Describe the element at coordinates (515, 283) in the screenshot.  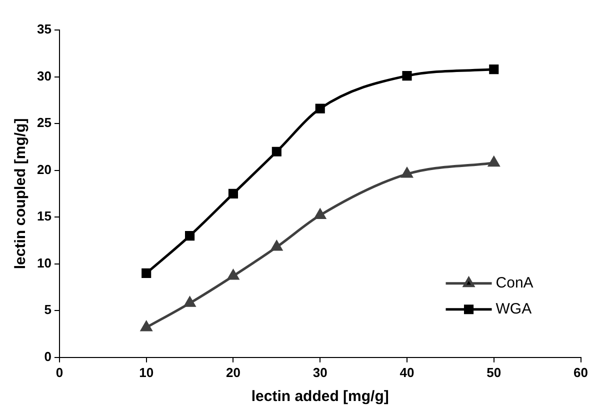
I see `legend-label: ConA` at that location.